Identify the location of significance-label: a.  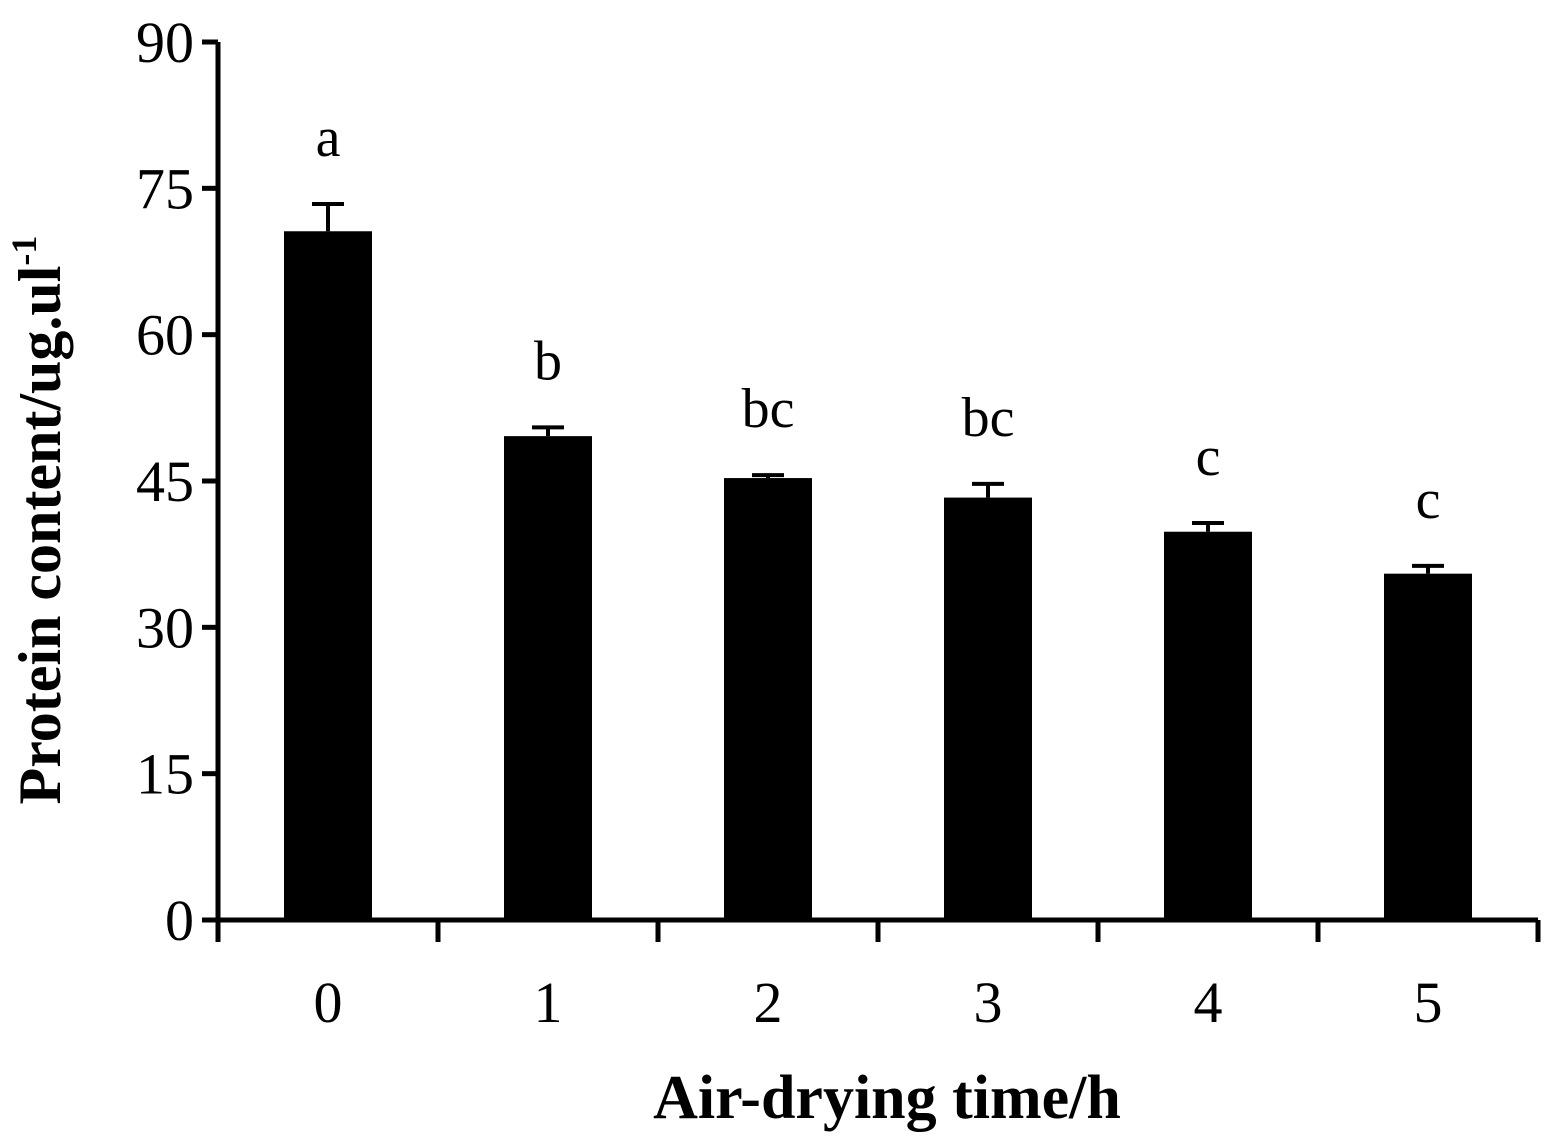
(328, 138).